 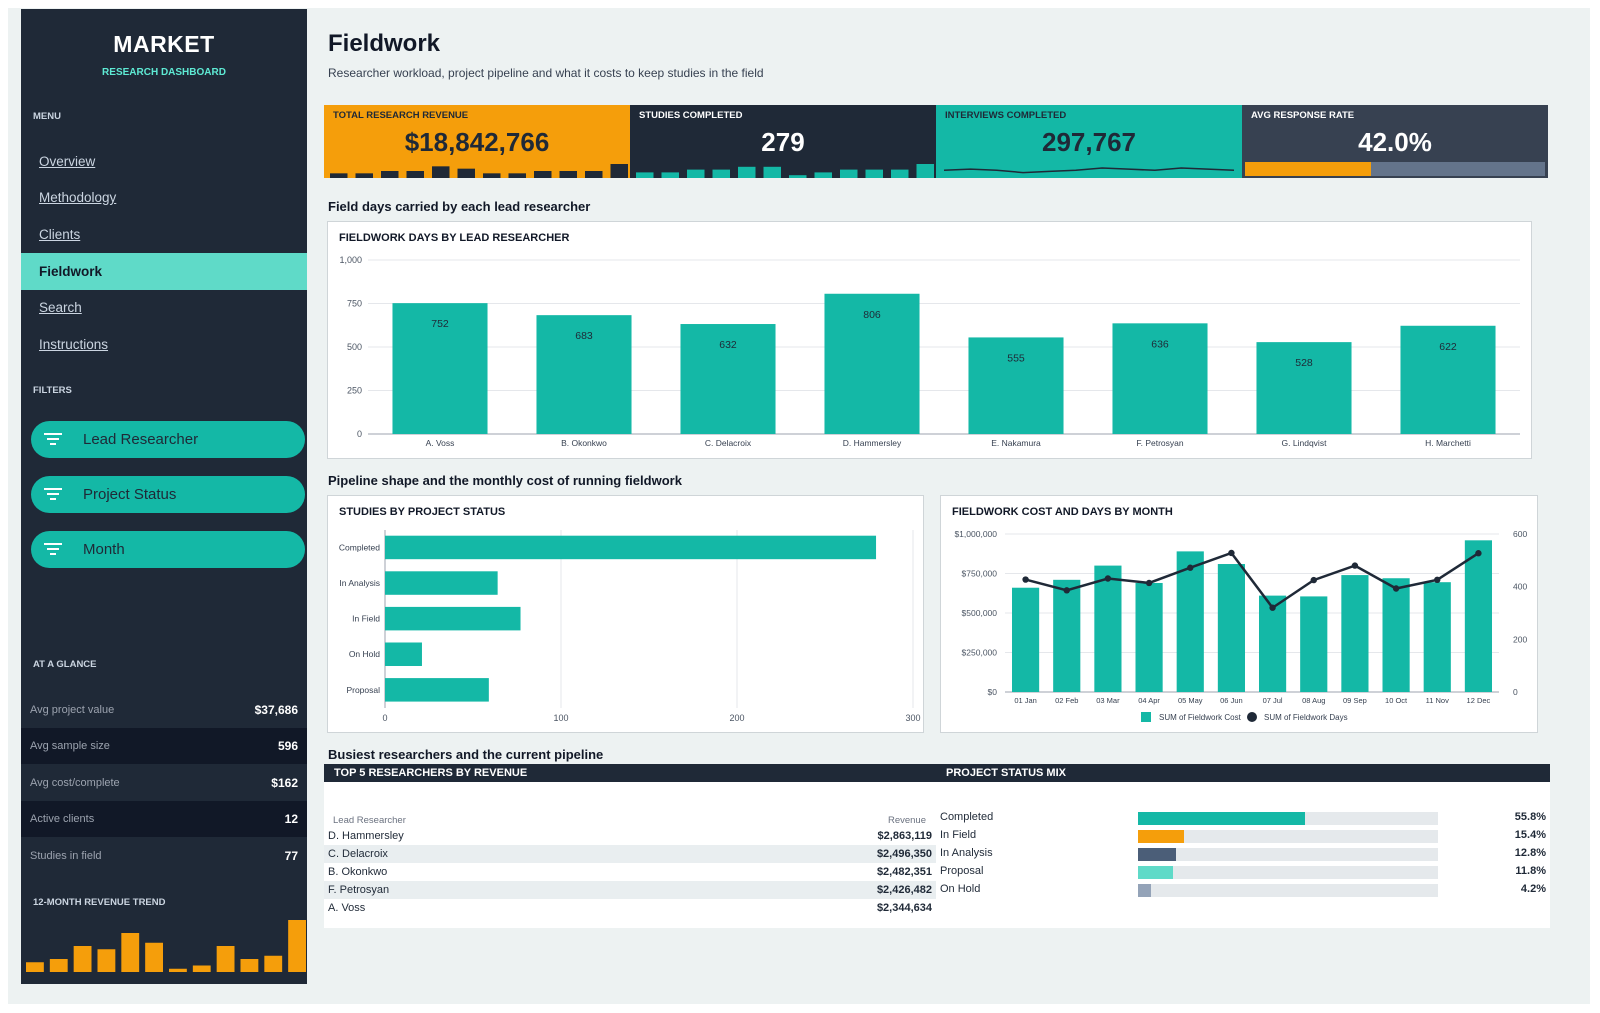 I want to click on mix-label: On Hold, so click(x=960, y=889).